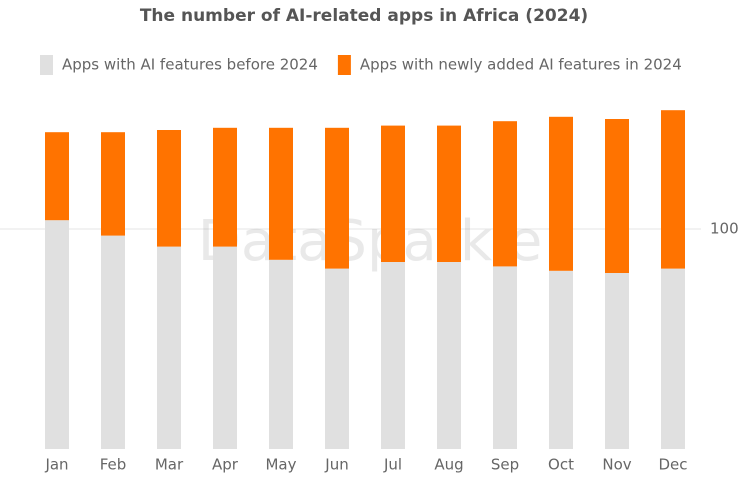 Image resolution: width=748 pixels, height=479 pixels. Describe the element at coordinates (113, 465) in the screenshot. I see `x-tick-label: Feb` at that location.